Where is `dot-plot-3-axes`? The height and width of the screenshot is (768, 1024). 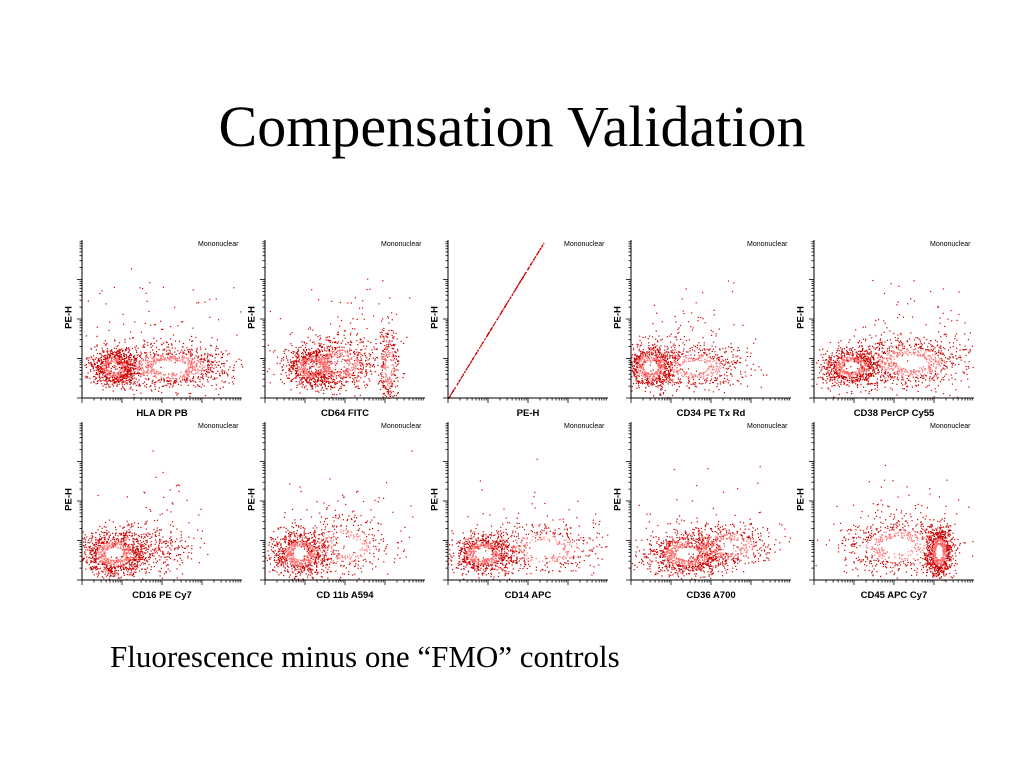
dot-plot-3-axes is located at coordinates (525, 321).